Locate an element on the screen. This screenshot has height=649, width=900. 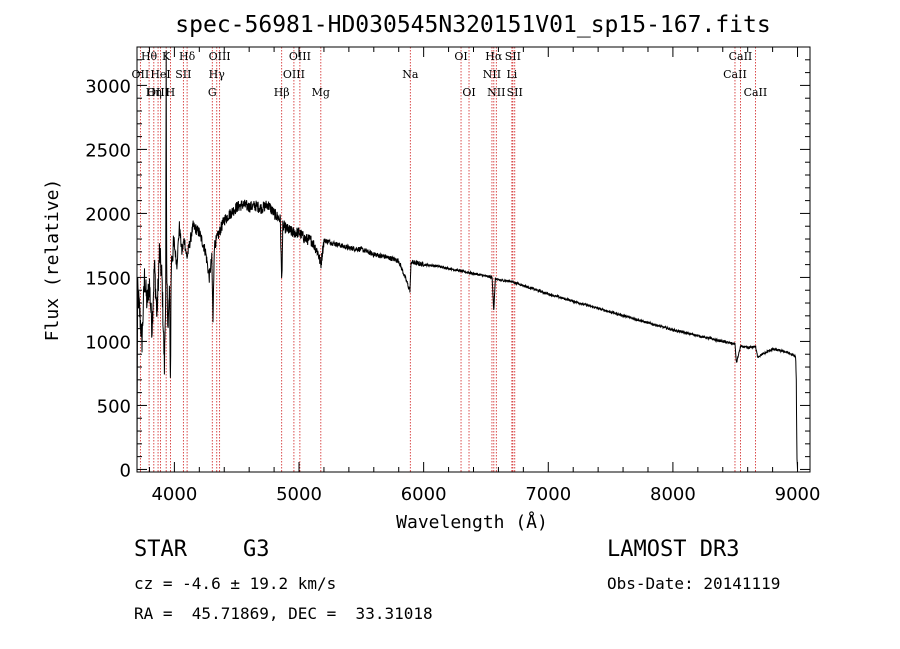
x-tick-label: 5000 is located at coordinates (299, 494).